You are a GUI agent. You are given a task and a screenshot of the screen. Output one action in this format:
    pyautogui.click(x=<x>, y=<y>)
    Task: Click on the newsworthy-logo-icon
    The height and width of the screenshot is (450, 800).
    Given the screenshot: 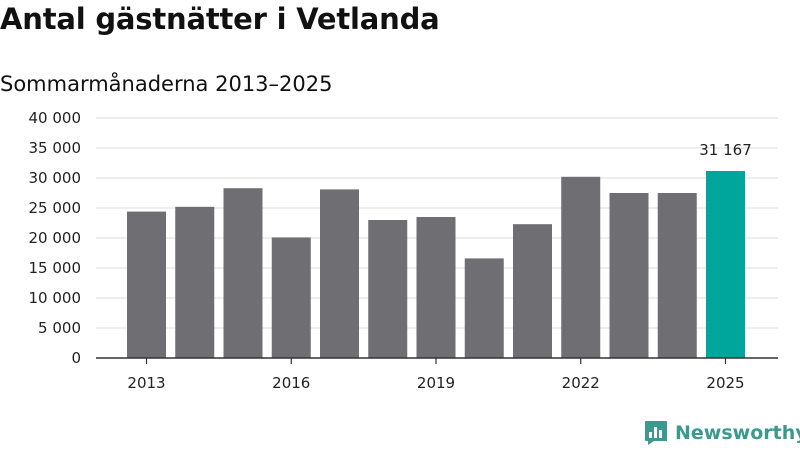 What is the action you would take?
    pyautogui.click(x=656, y=433)
    